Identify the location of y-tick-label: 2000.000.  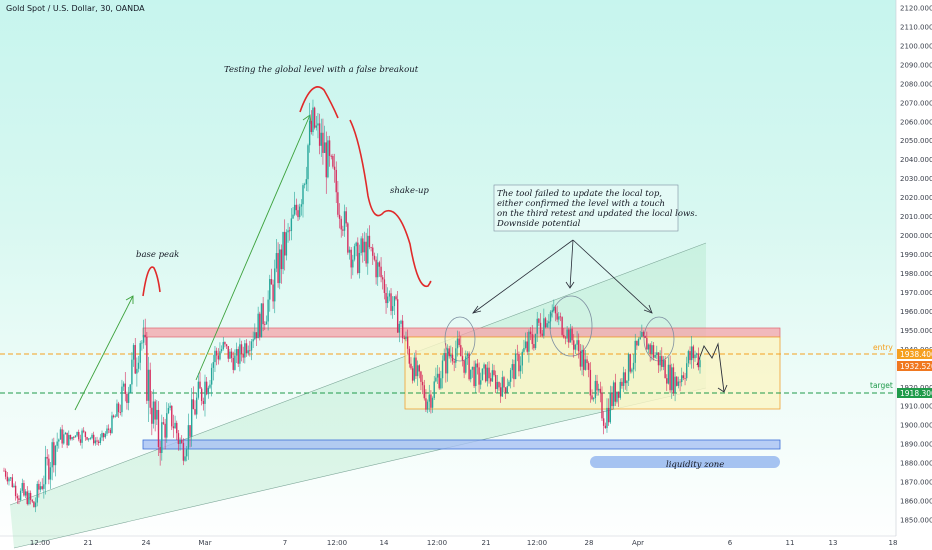
(916, 236).